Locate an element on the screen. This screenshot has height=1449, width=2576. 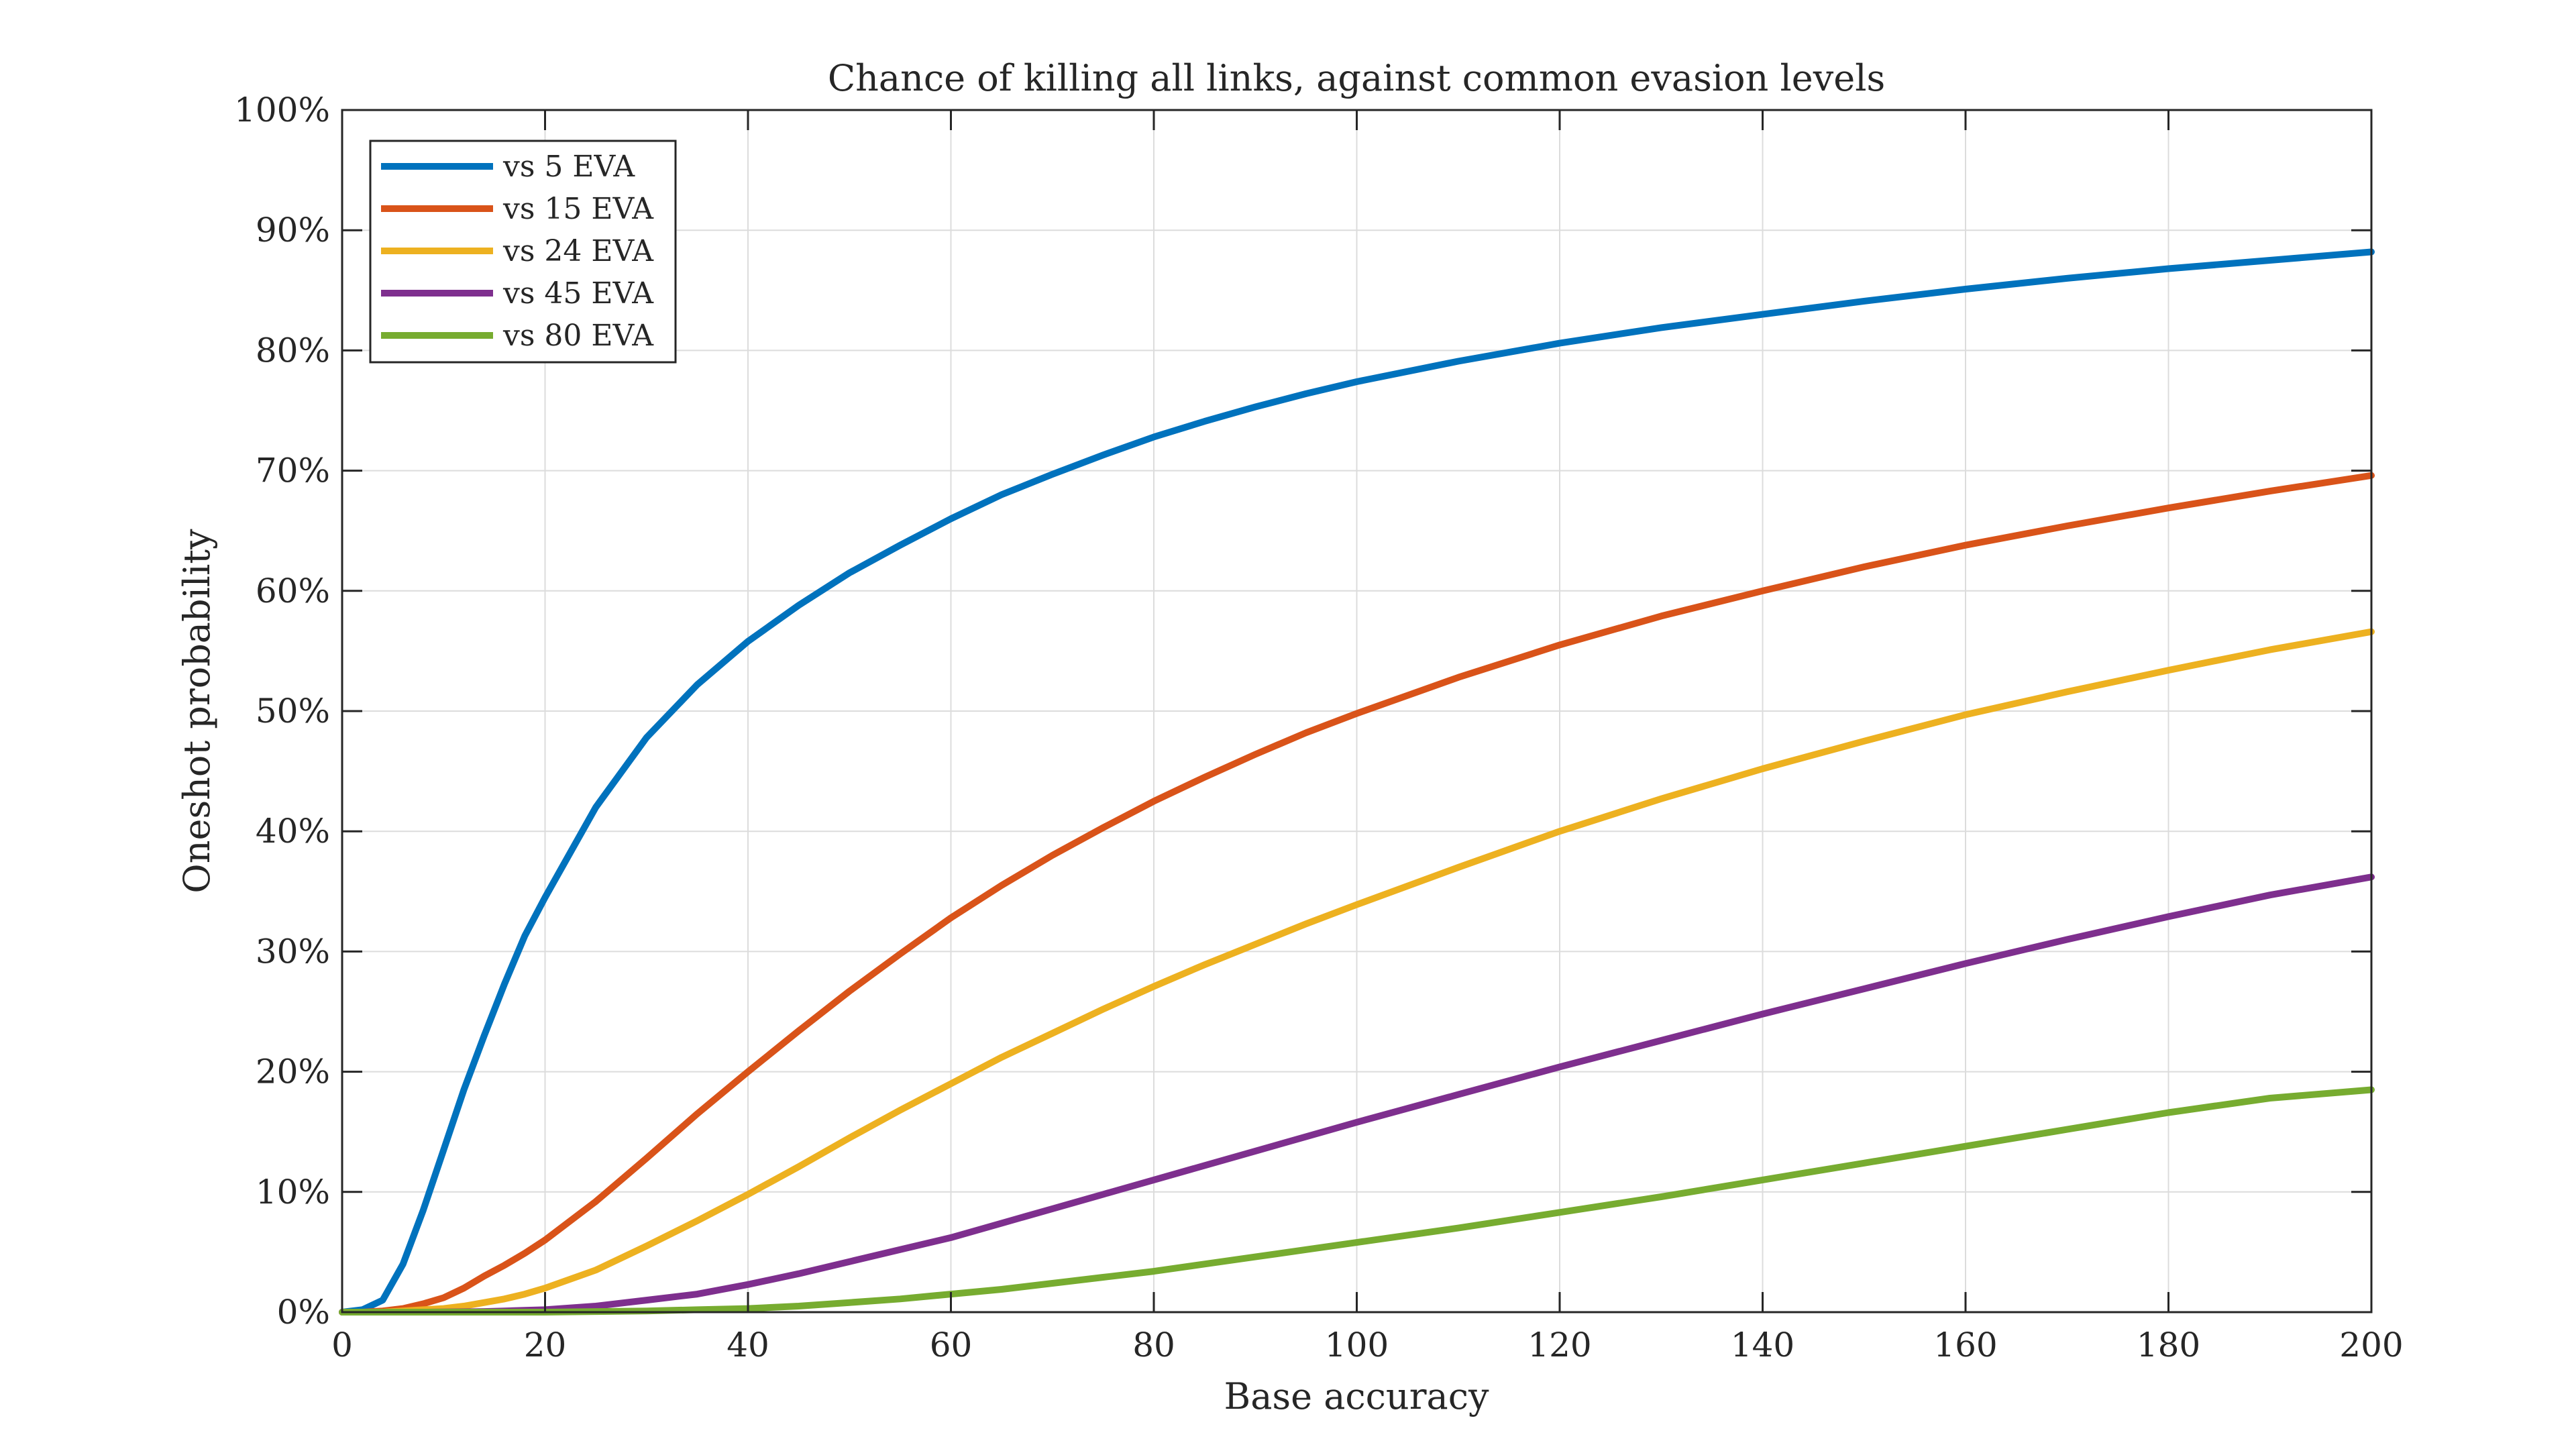
x-tick-label: 120 is located at coordinates (1559, 1345).